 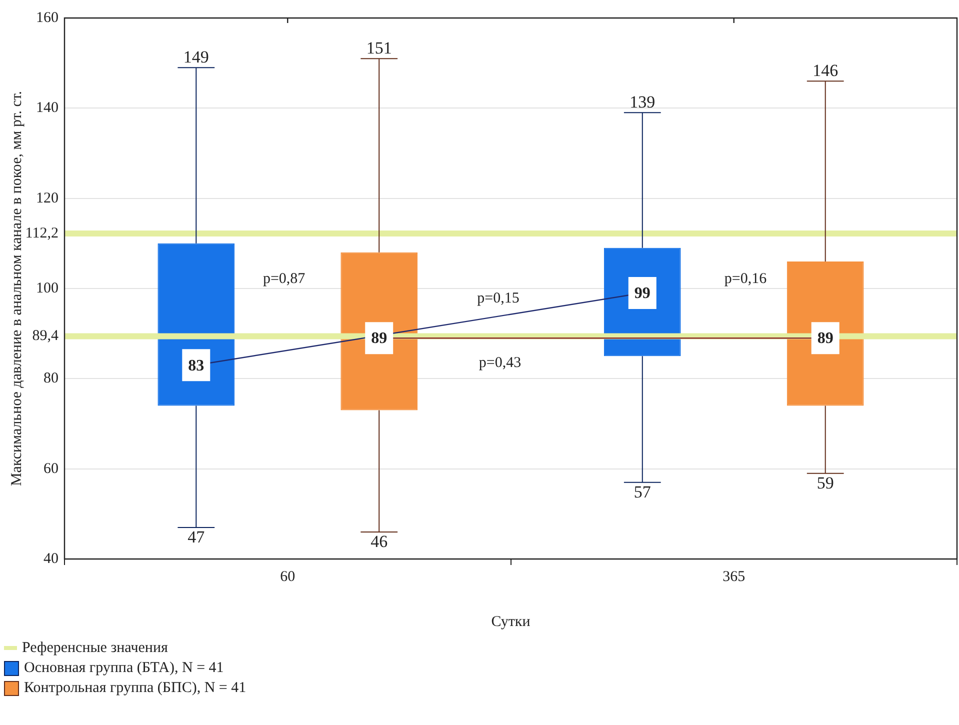 What do you see at coordinates (825, 70) in the screenshot?
I see `annotation: 146` at bounding box center [825, 70].